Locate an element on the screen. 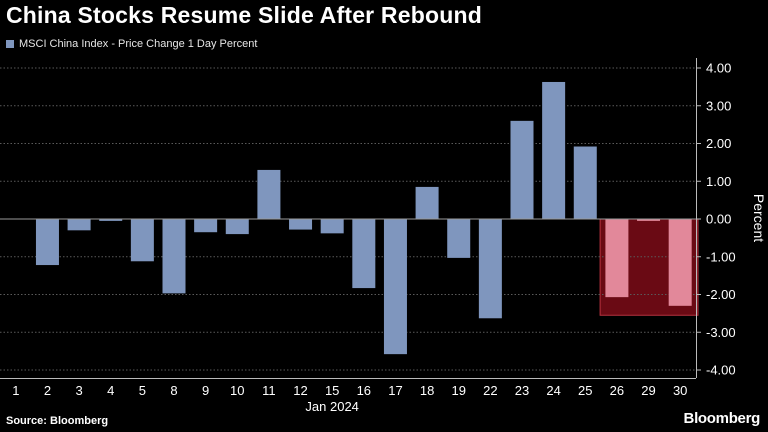 Image resolution: width=768 pixels, height=432 pixels. x-tick-label: 30 is located at coordinates (680, 390).